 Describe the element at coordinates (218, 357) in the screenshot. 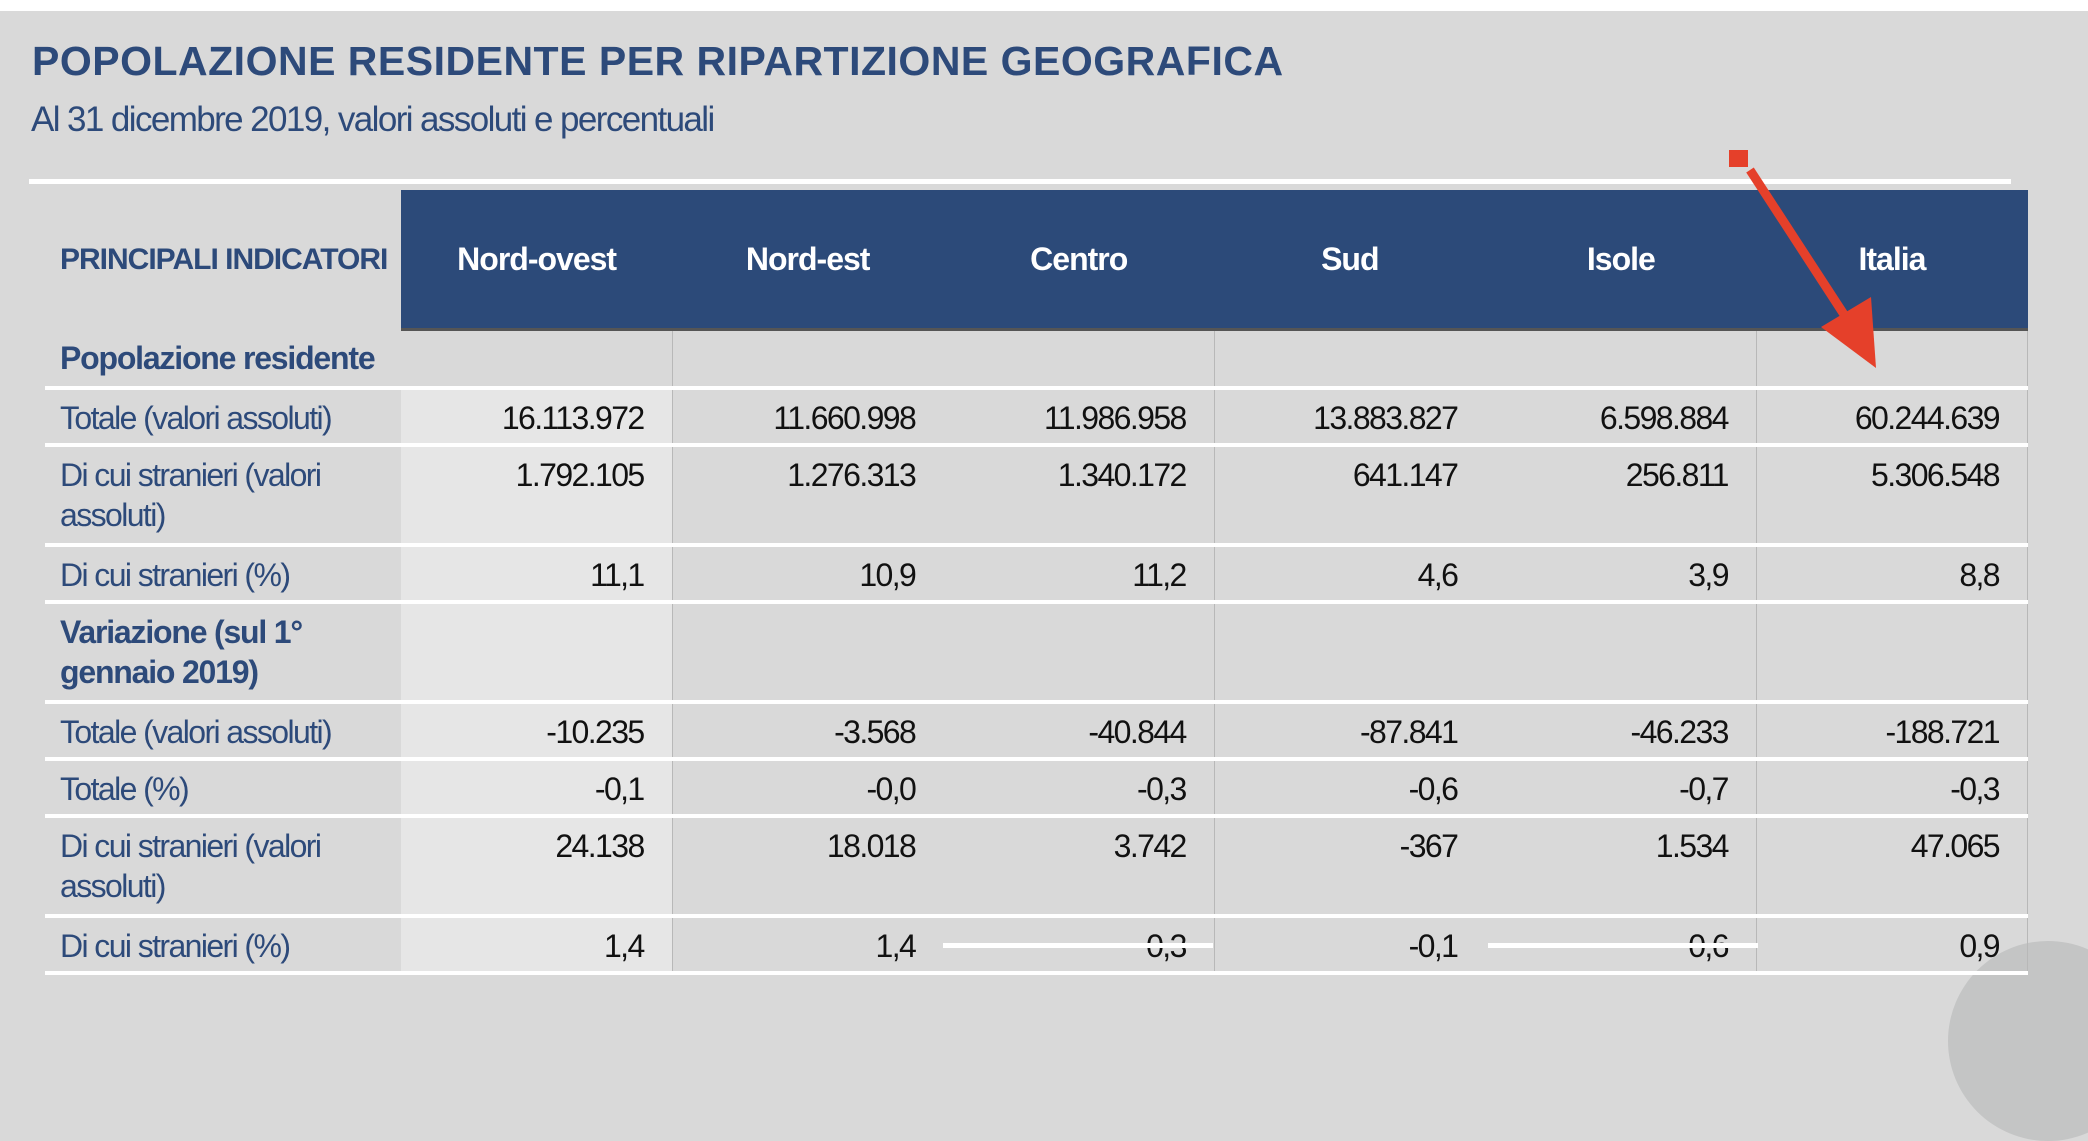

I see `section-label: Popolazione residente` at that location.